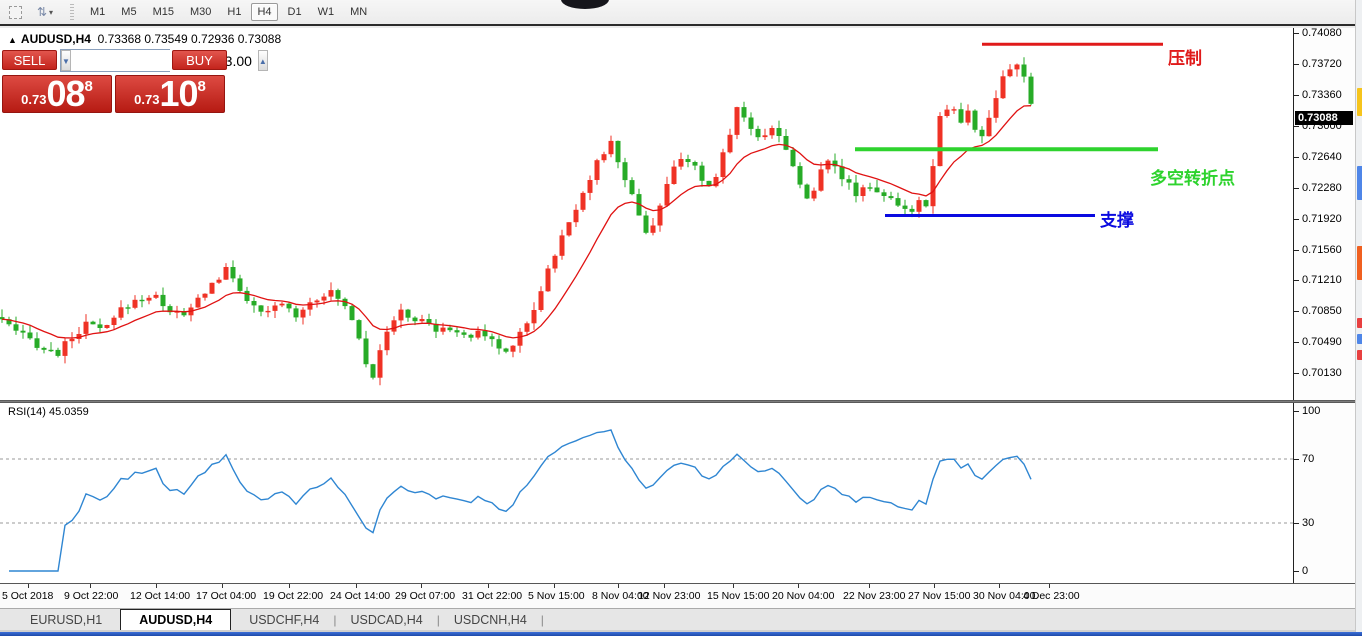  I want to click on tab-usdcad-h4: USDCAD,H4, so click(386, 620).